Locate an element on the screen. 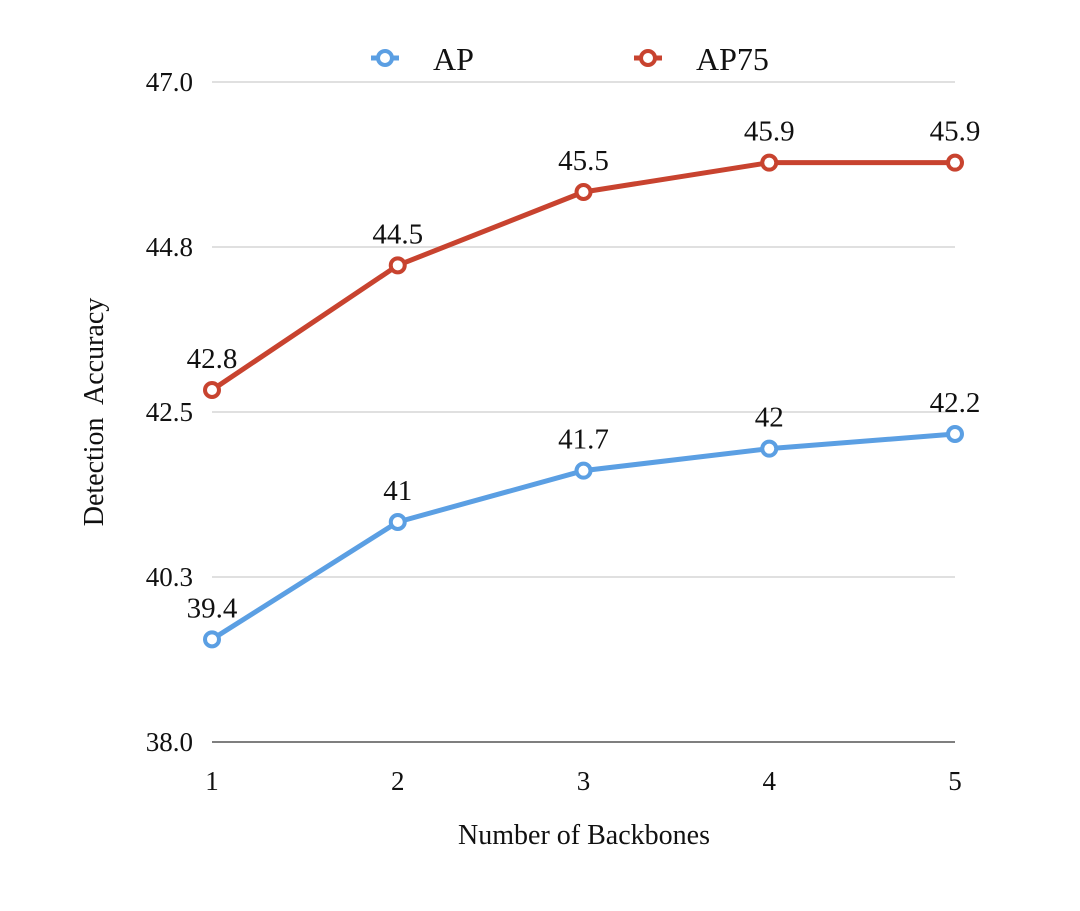 This screenshot has width=1080, height=911. data-label: 42.2 is located at coordinates (955, 403).